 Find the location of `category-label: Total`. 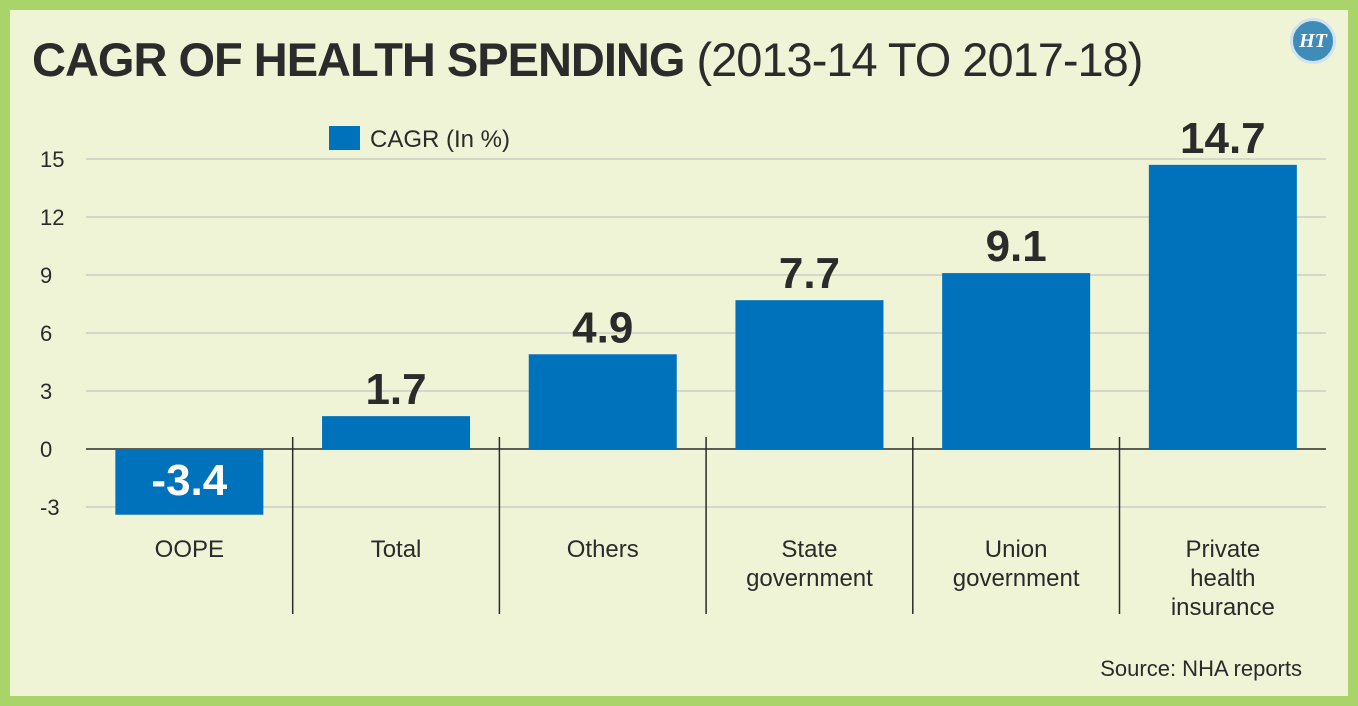

category-label: Total is located at coordinates (396, 549).